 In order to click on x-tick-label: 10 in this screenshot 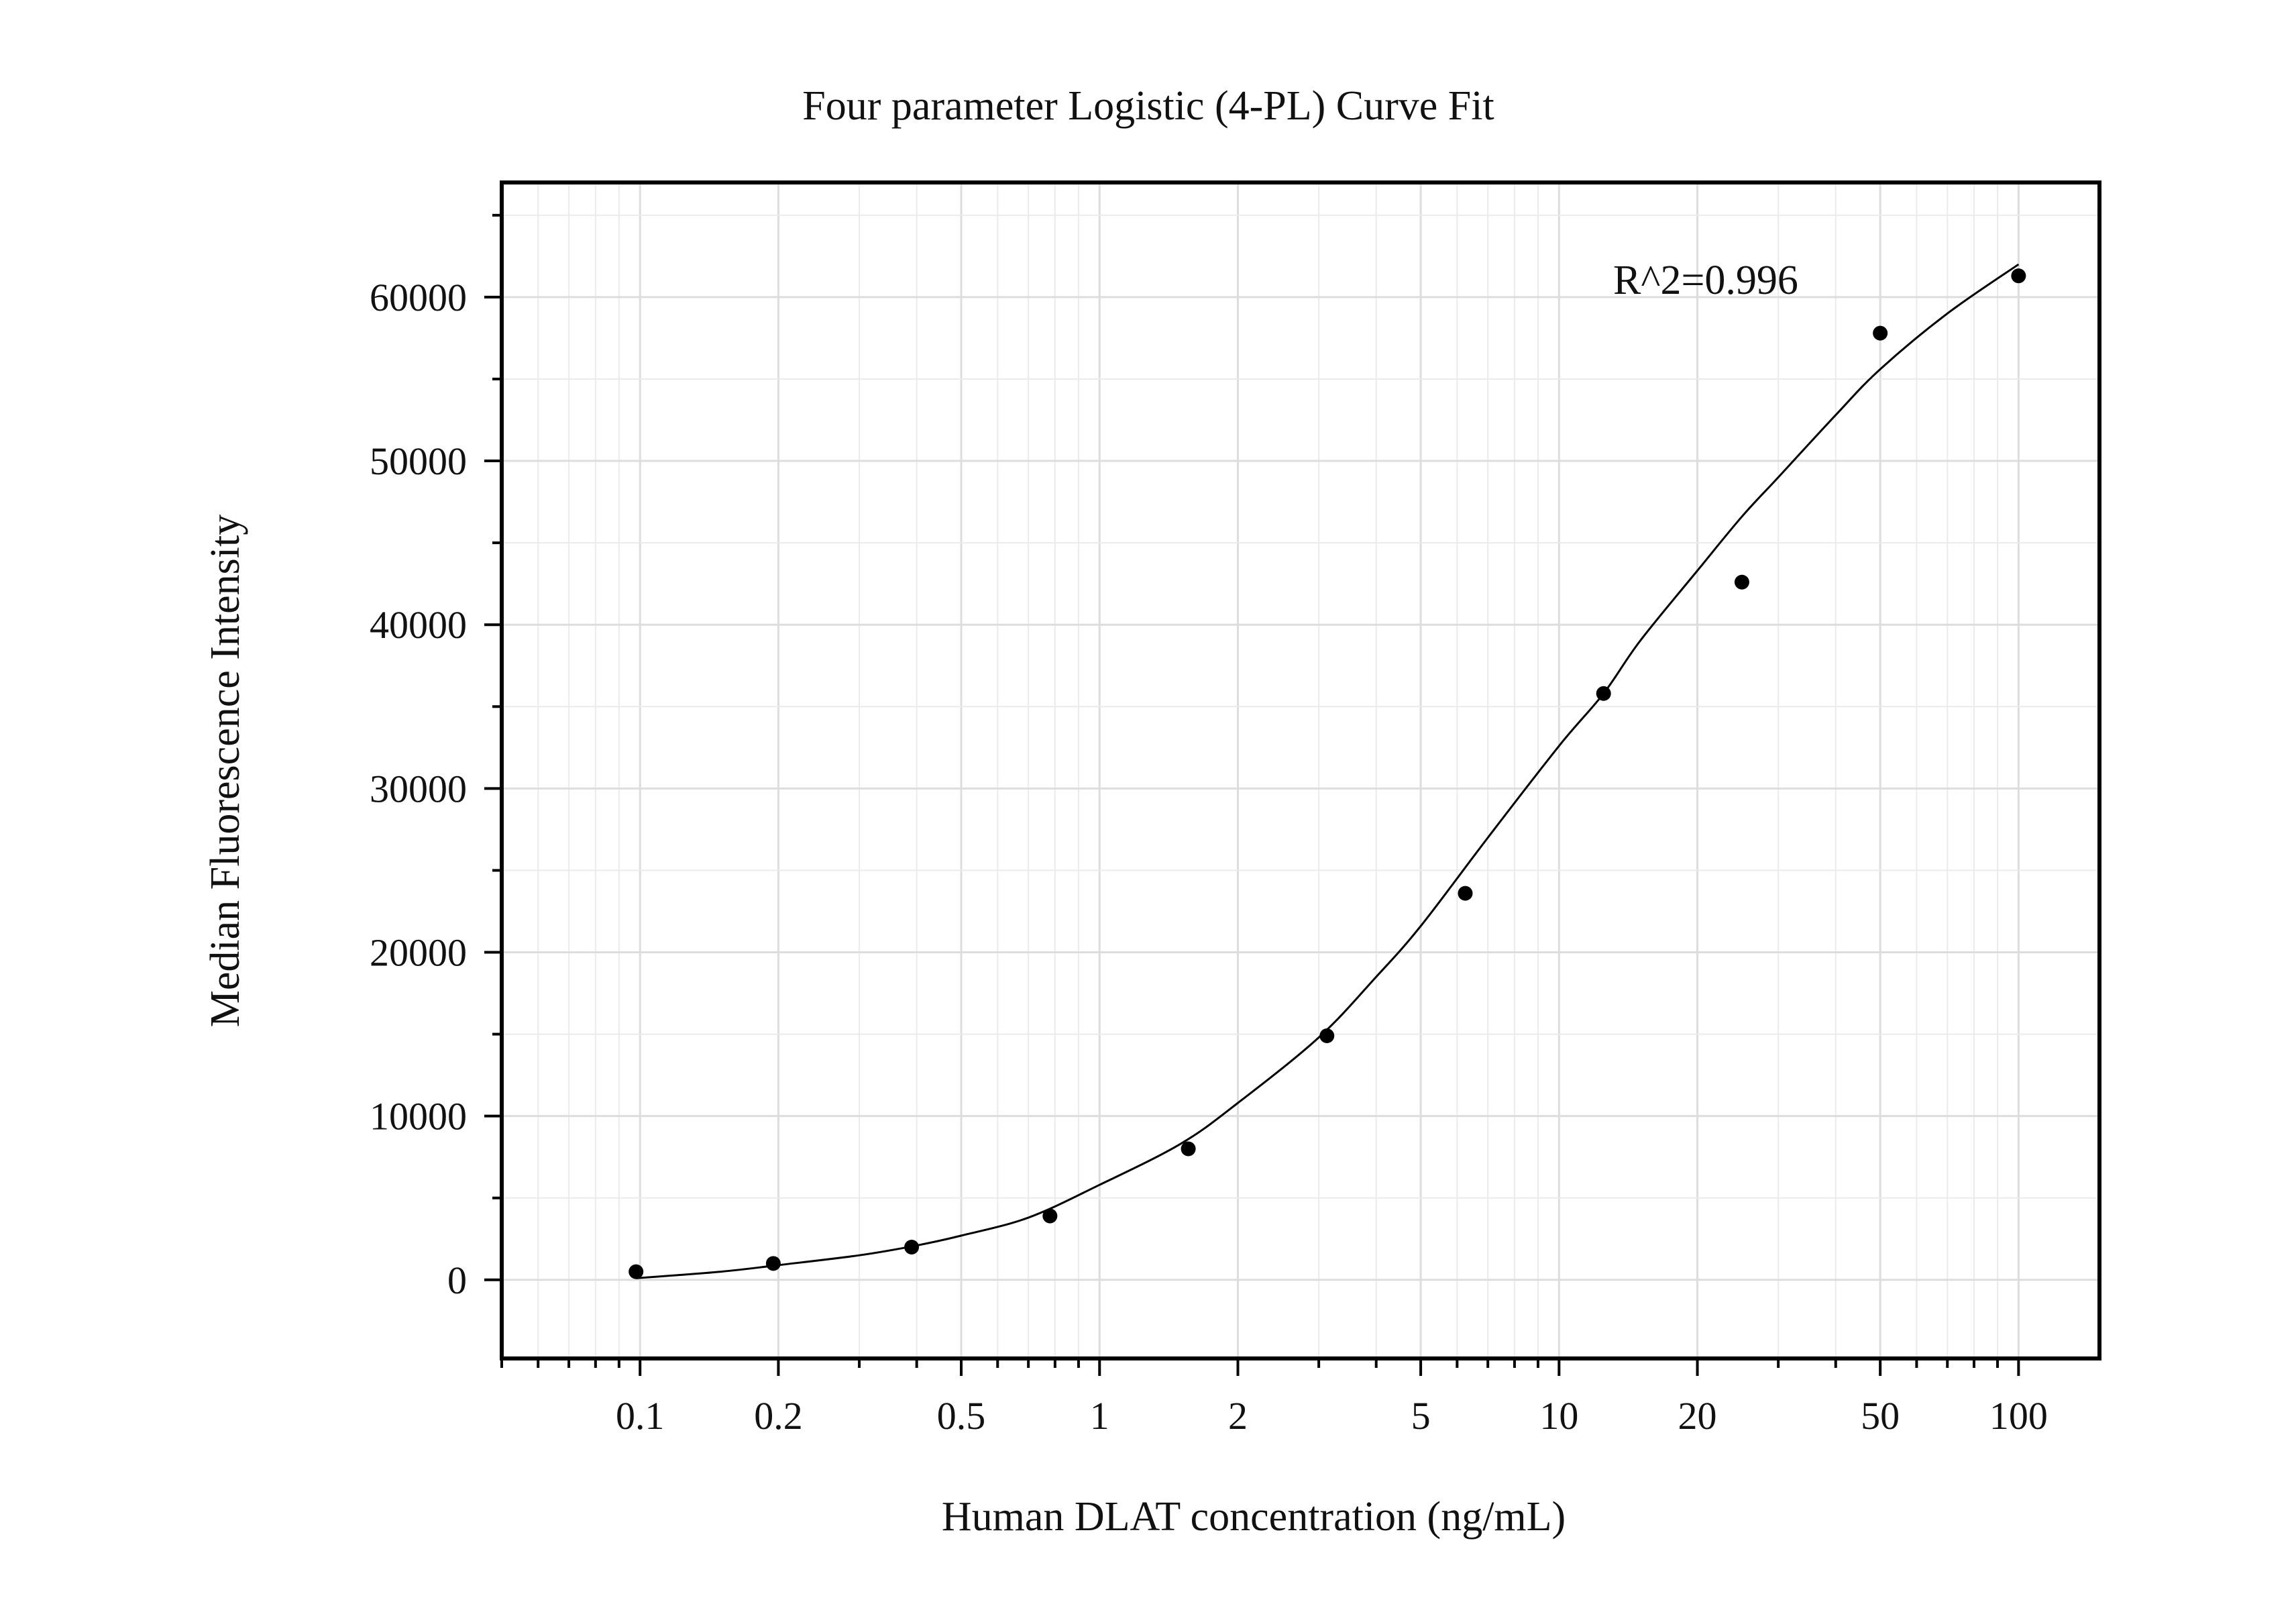, I will do `click(1559, 1416)`.